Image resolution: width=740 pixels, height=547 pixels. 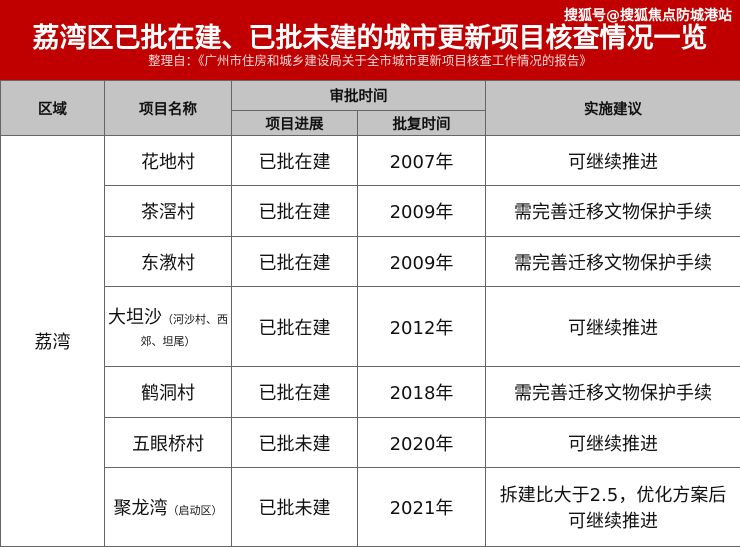 What do you see at coordinates (612, 507) in the screenshot?
I see `advice-cell: 拆建比大于2.5，优化方案后可继续推进` at bounding box center [612, 507].